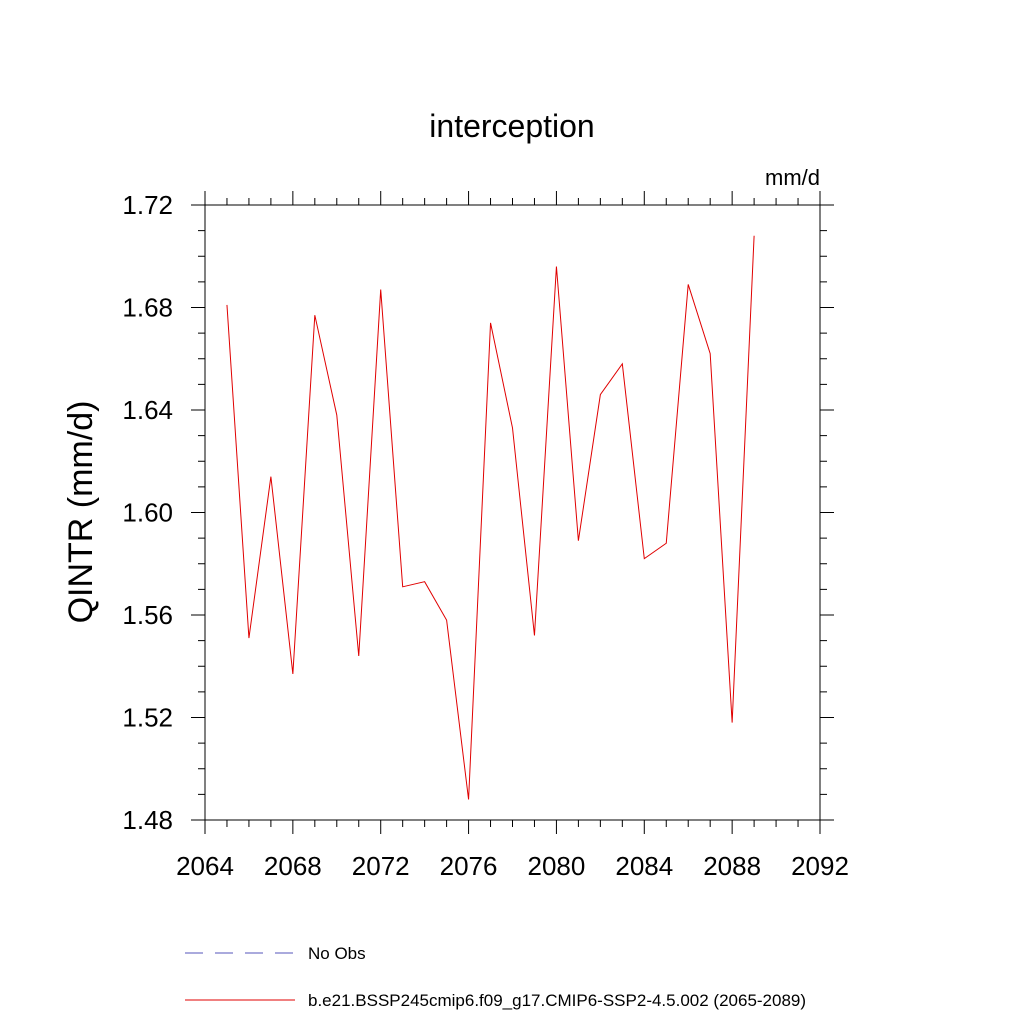 This screenshot has width=1024, height=1024. I want to click on units-label: mm/d, so click(792, 177).